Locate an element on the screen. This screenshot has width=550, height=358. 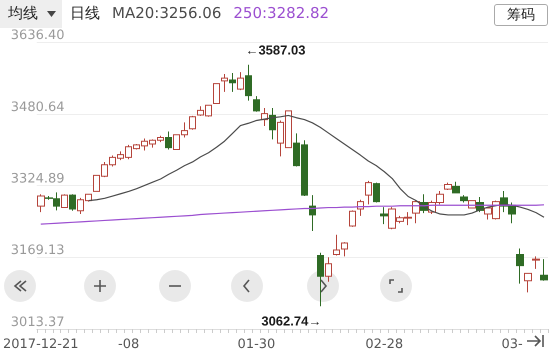
x-tick-label: 2017-12-21 is located at coordinates (40, 344).